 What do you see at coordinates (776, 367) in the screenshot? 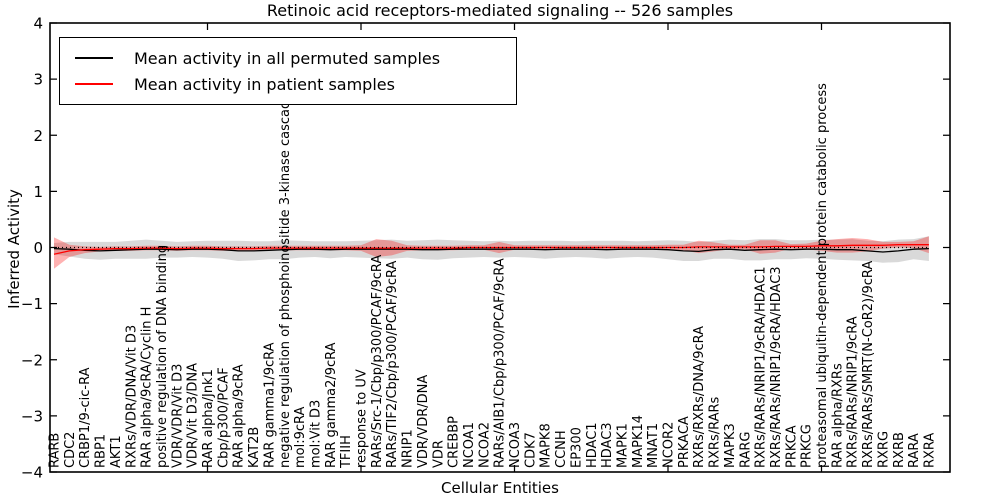
I see `x-tick-label: RXRs/RARs/NRIP1/9cRA/HDAC3` at bounding box center [776, 367].